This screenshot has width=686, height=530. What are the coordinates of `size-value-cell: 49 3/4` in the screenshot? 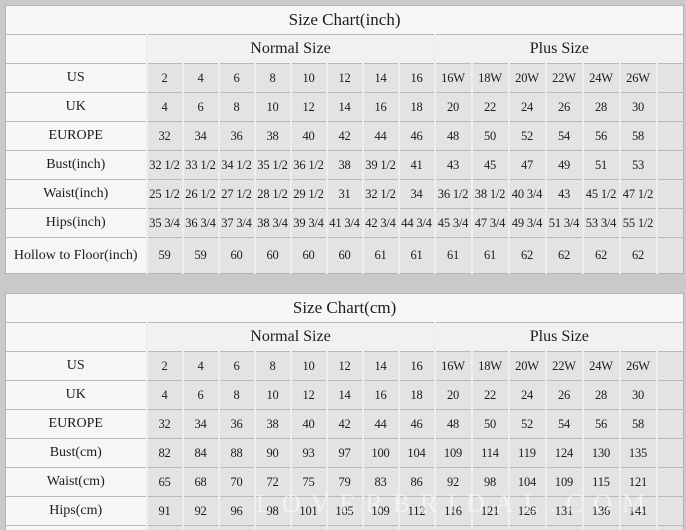 It's located at (526, 223).